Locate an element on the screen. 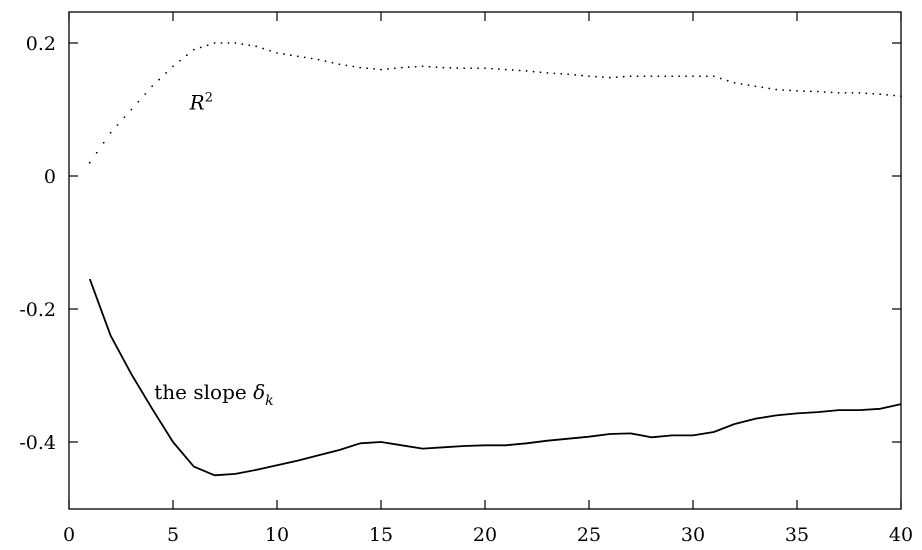 The image size is (922, 550). x-tick-label: 0 is located at coordinates (69, 535).